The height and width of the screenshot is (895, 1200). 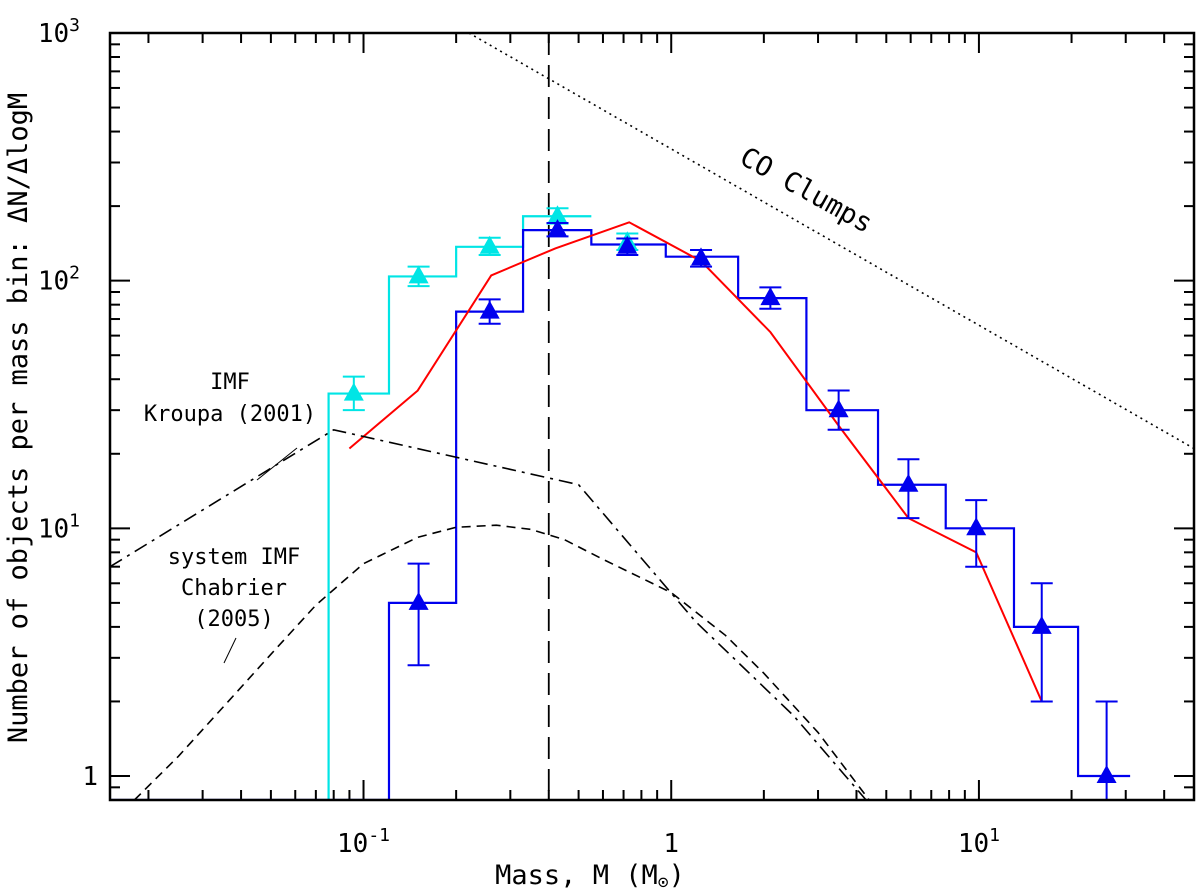 What do you see at coordinates (230, 650) in the screenshot?
I see `chabrier-pointer` at bounding box center [230, 650].